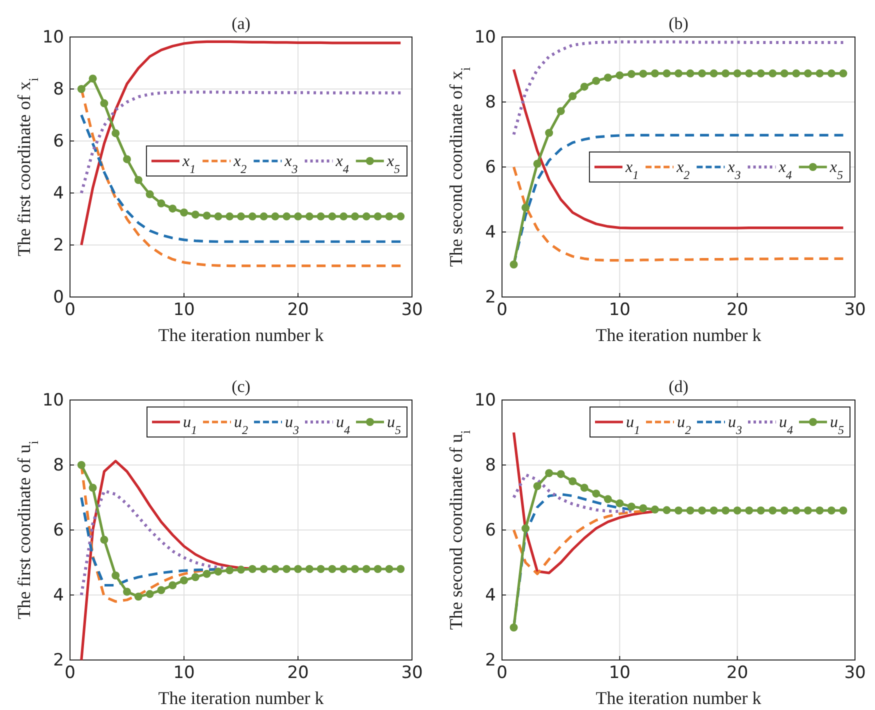 Image resolution: width=875 pixels, height=710 pixels. What do you see at coordinates (786, 425) in the screenshot?
I see `legend-label: u$_{4}$` at bounding box center [786, 425].